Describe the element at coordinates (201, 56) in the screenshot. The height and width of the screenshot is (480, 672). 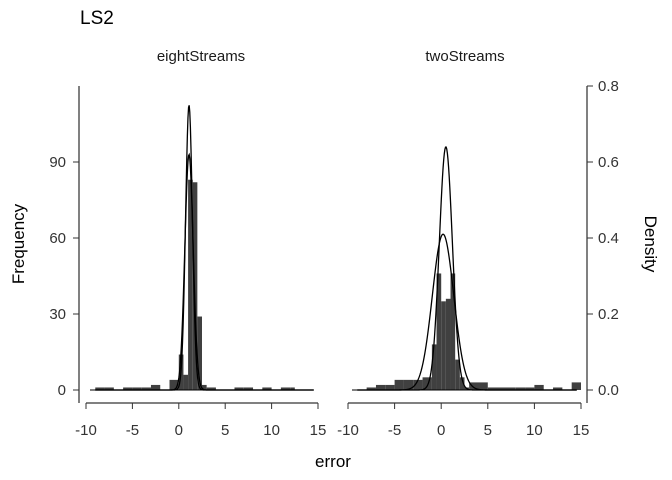
I see `strip-label-eightStreams: eightStreams` at that location.